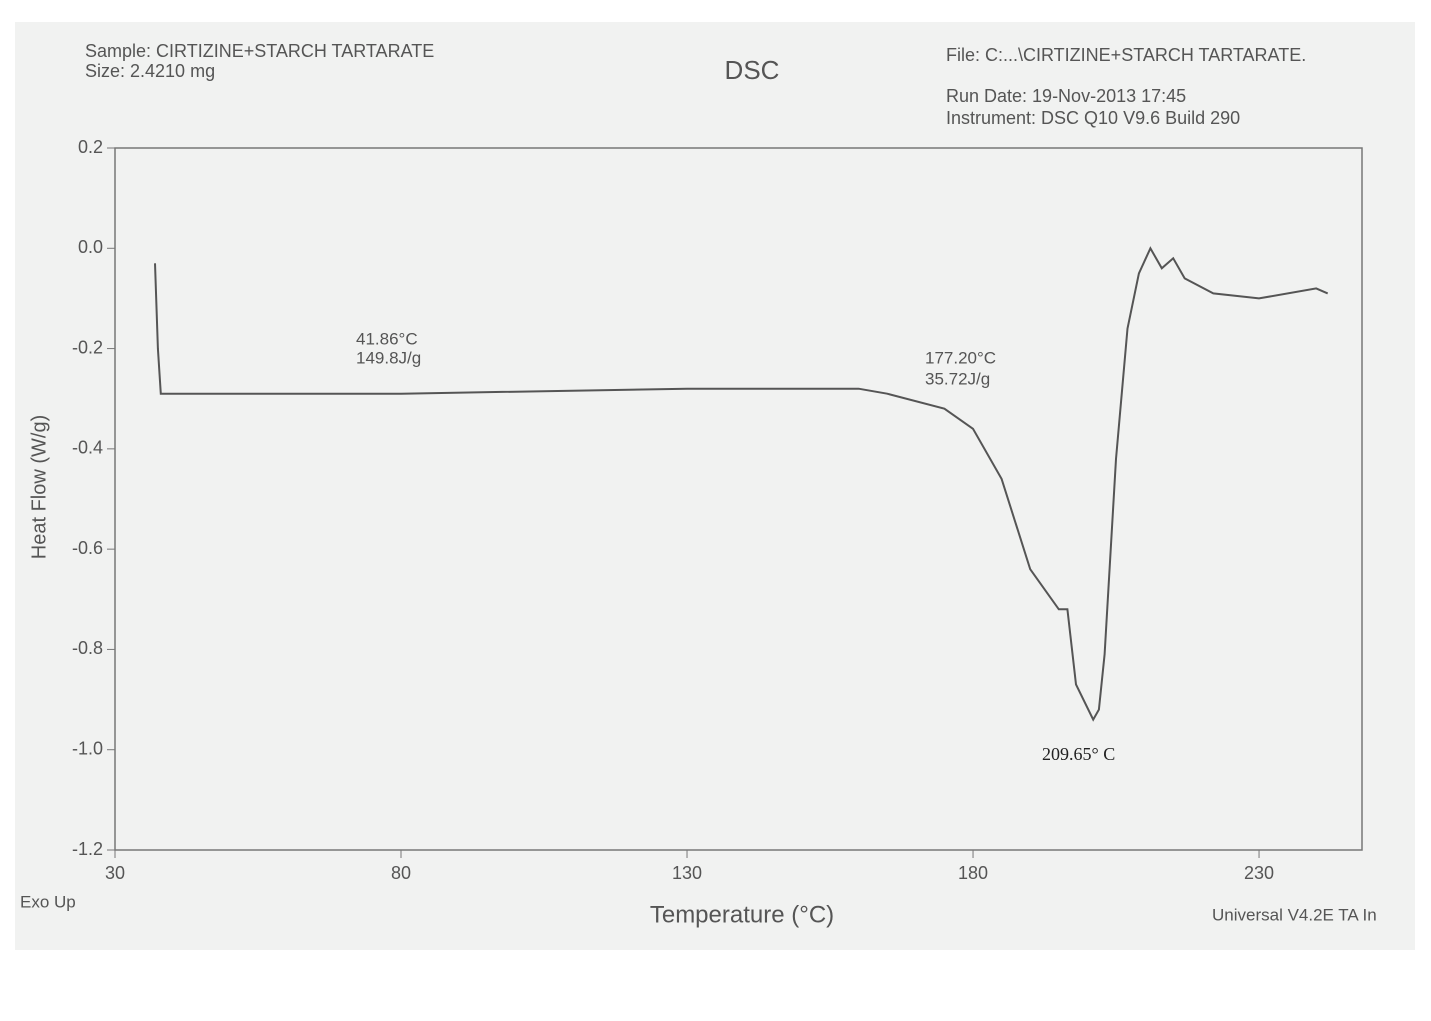 The width and height of the screenshot is (1431, 1021). What do you see at coordinates (687, 873) in the screenshot?
I see `x-tick-label: 130` at bounding box center [687, 873].